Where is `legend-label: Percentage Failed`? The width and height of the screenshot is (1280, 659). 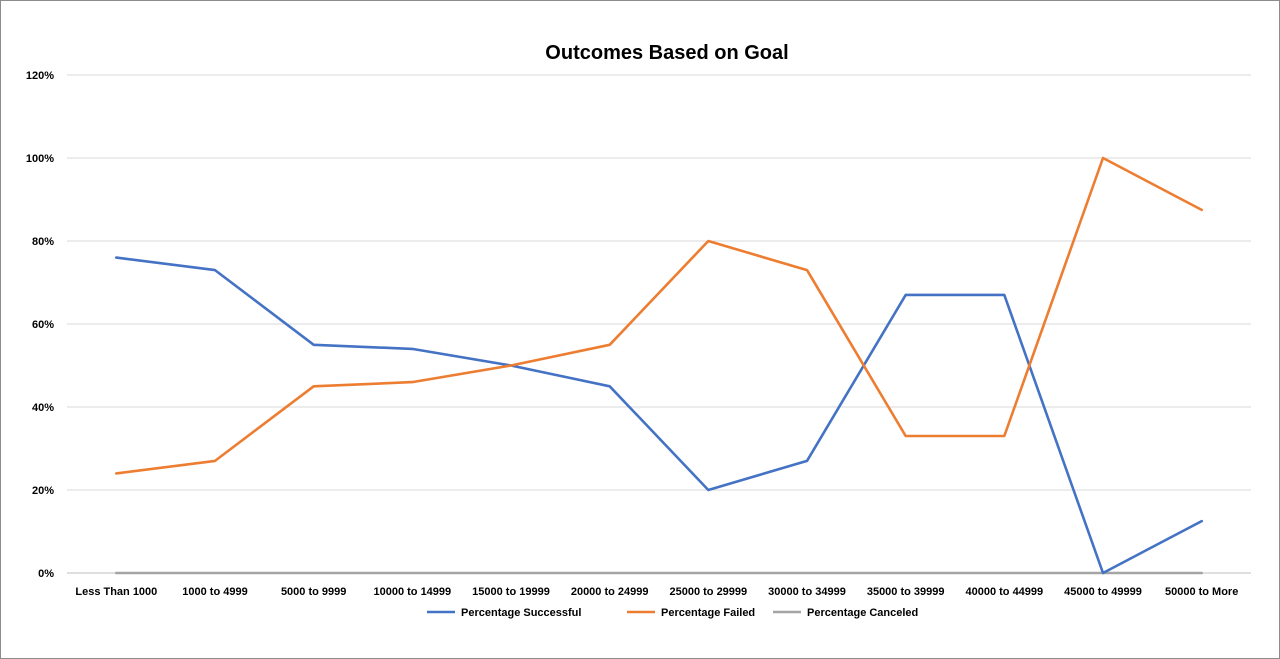 legend-label: Percentage Failed is located at coordinates (708, 613).